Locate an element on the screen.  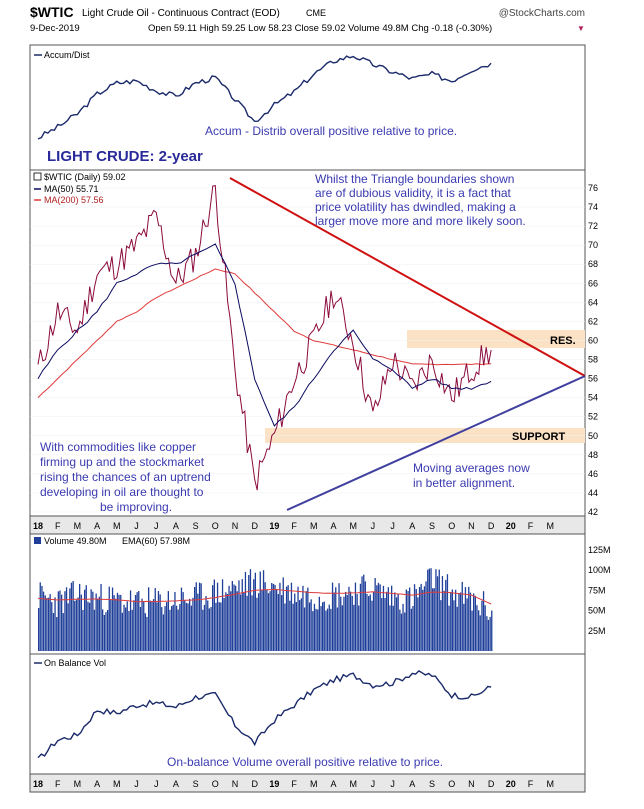
commod-note-line-4: developing in oil are thought to is located at coordinates (122, 492).